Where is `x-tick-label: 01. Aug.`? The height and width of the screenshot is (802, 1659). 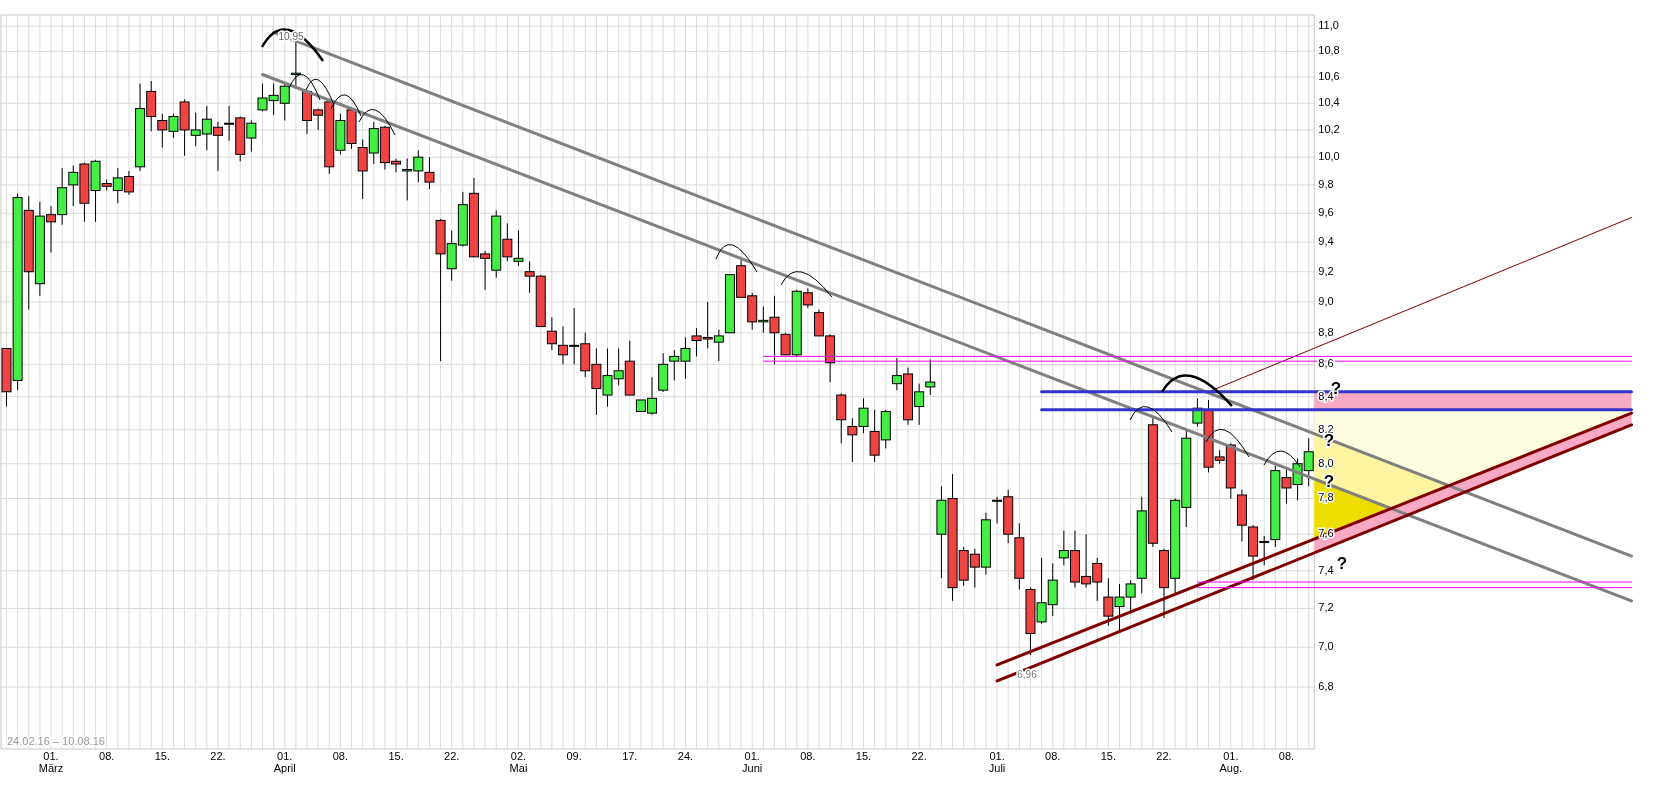 x-tick-label: 01. Aug. is located at coordinates (1231, 762).